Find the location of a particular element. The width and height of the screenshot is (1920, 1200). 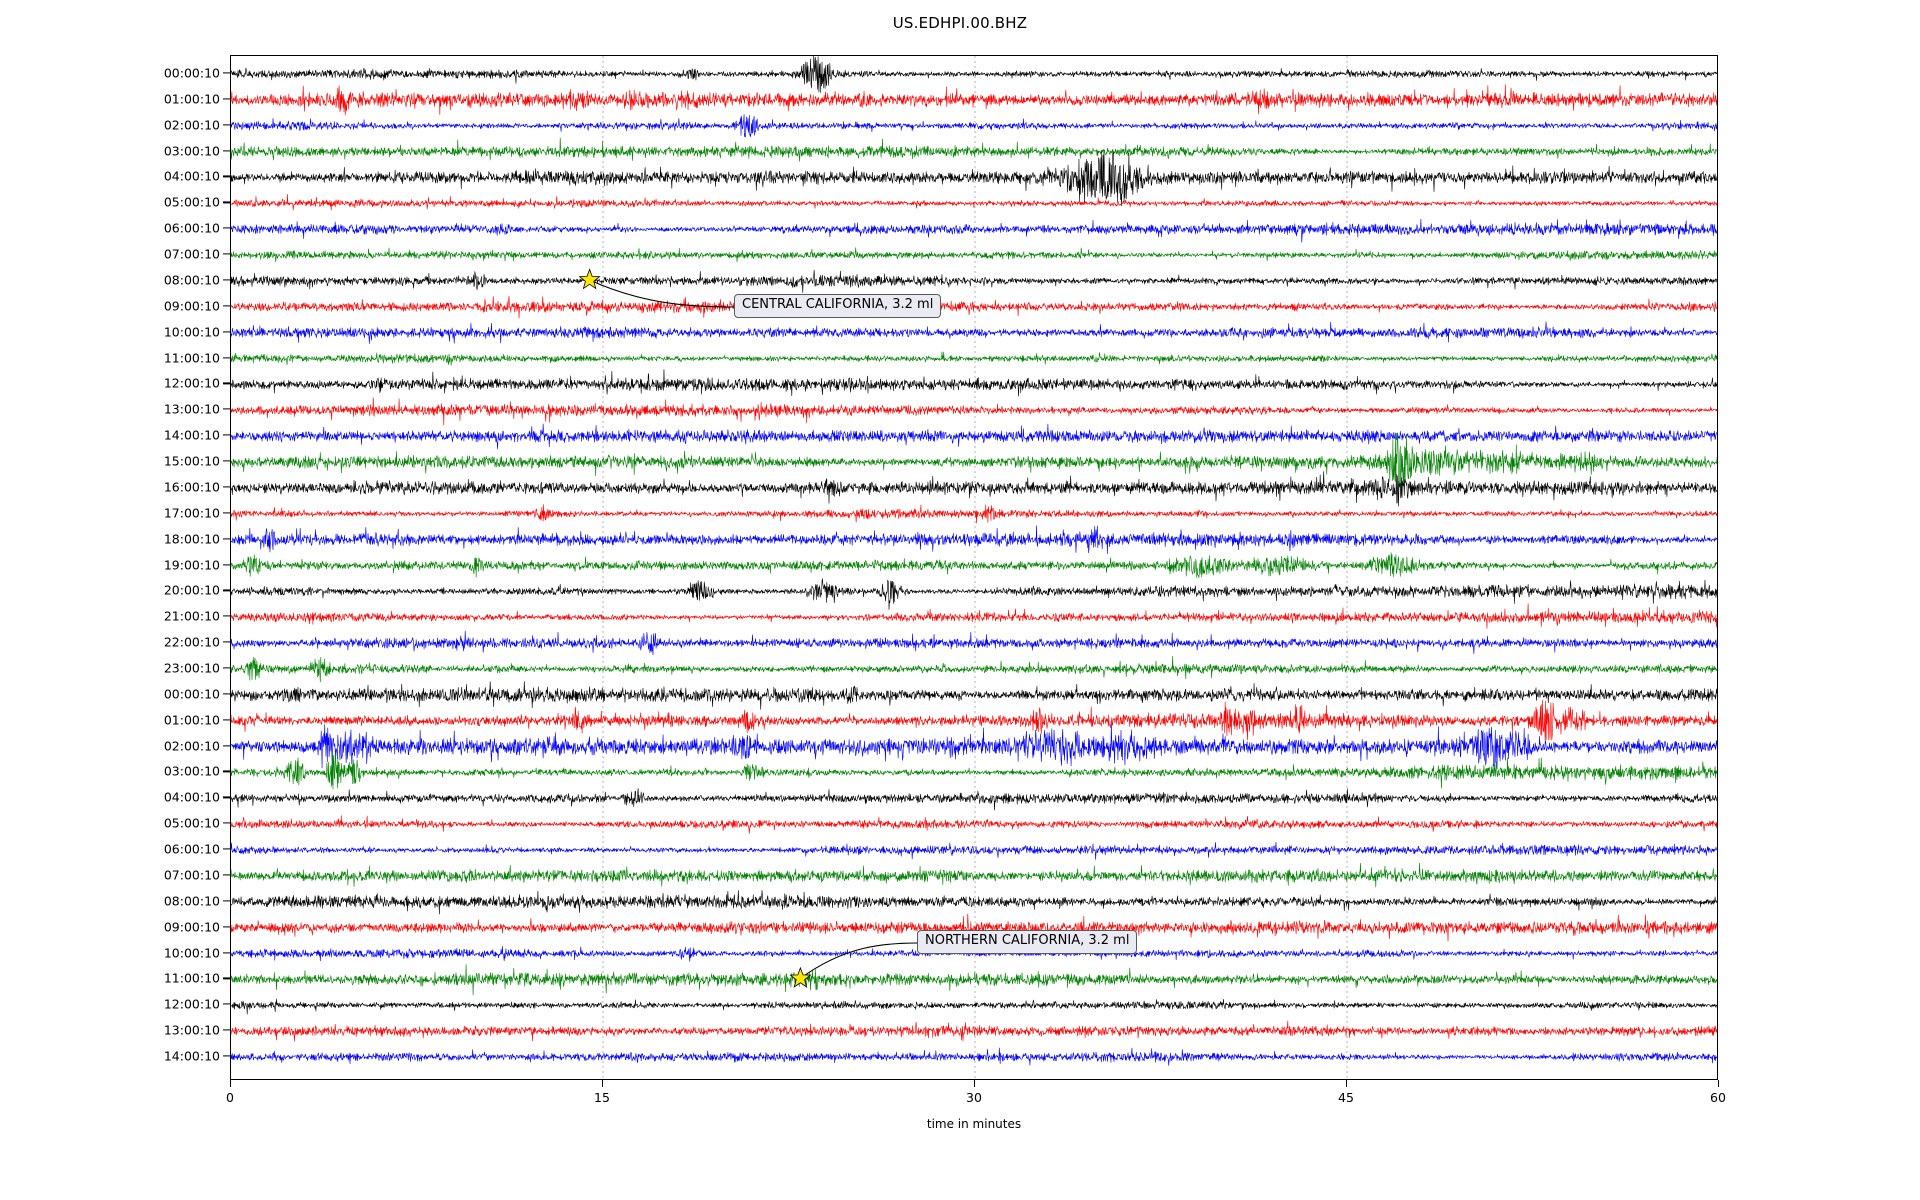

y-axis-tick-label: 18:00:10 is located at coordinates (191, 539).